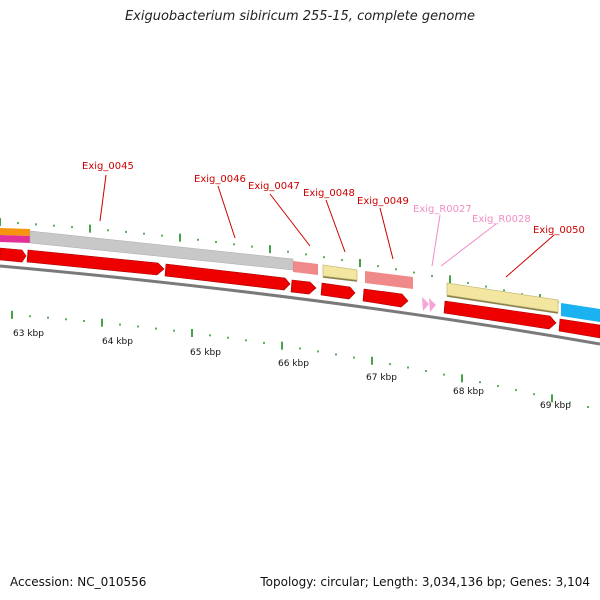 Image resolution: width=600 pixels, height=600 pixels. What do you see at coordinates (205, 353) in the screenshot?
I see `scale-label-65-kbp: 65 kbp` at bounding box center [205, 353].